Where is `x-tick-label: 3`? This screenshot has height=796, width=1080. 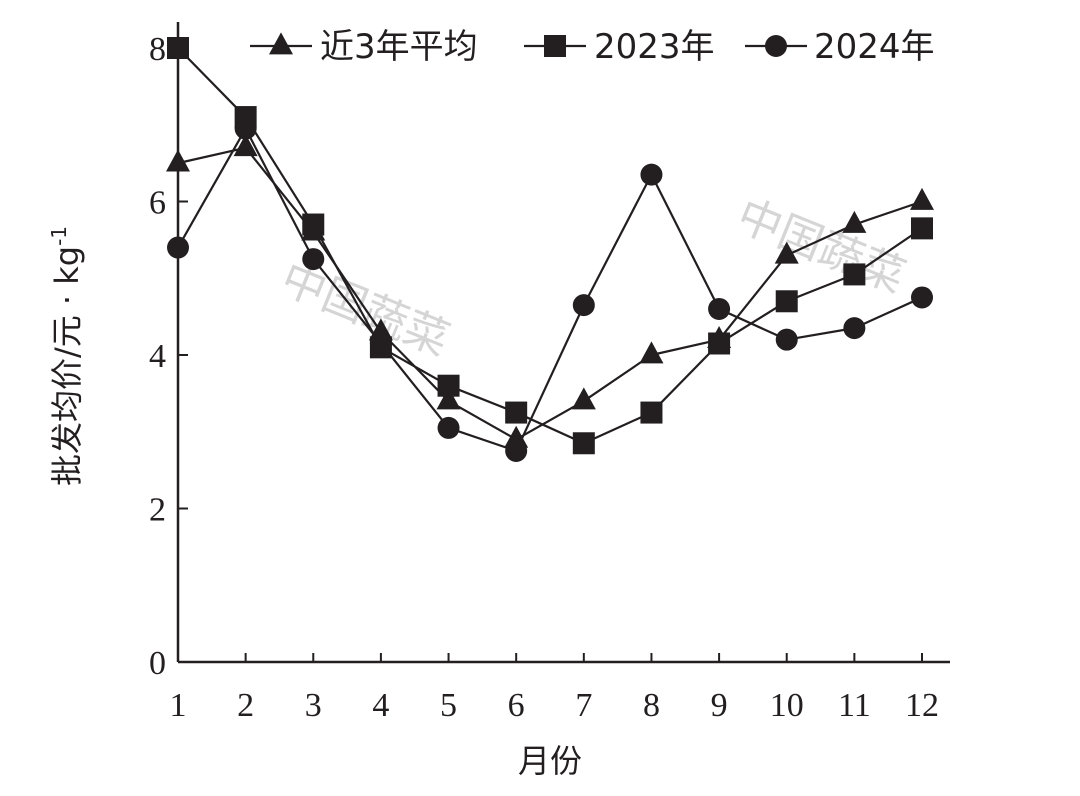
x-tick-label: 3 is located at coordinates (313, 705).